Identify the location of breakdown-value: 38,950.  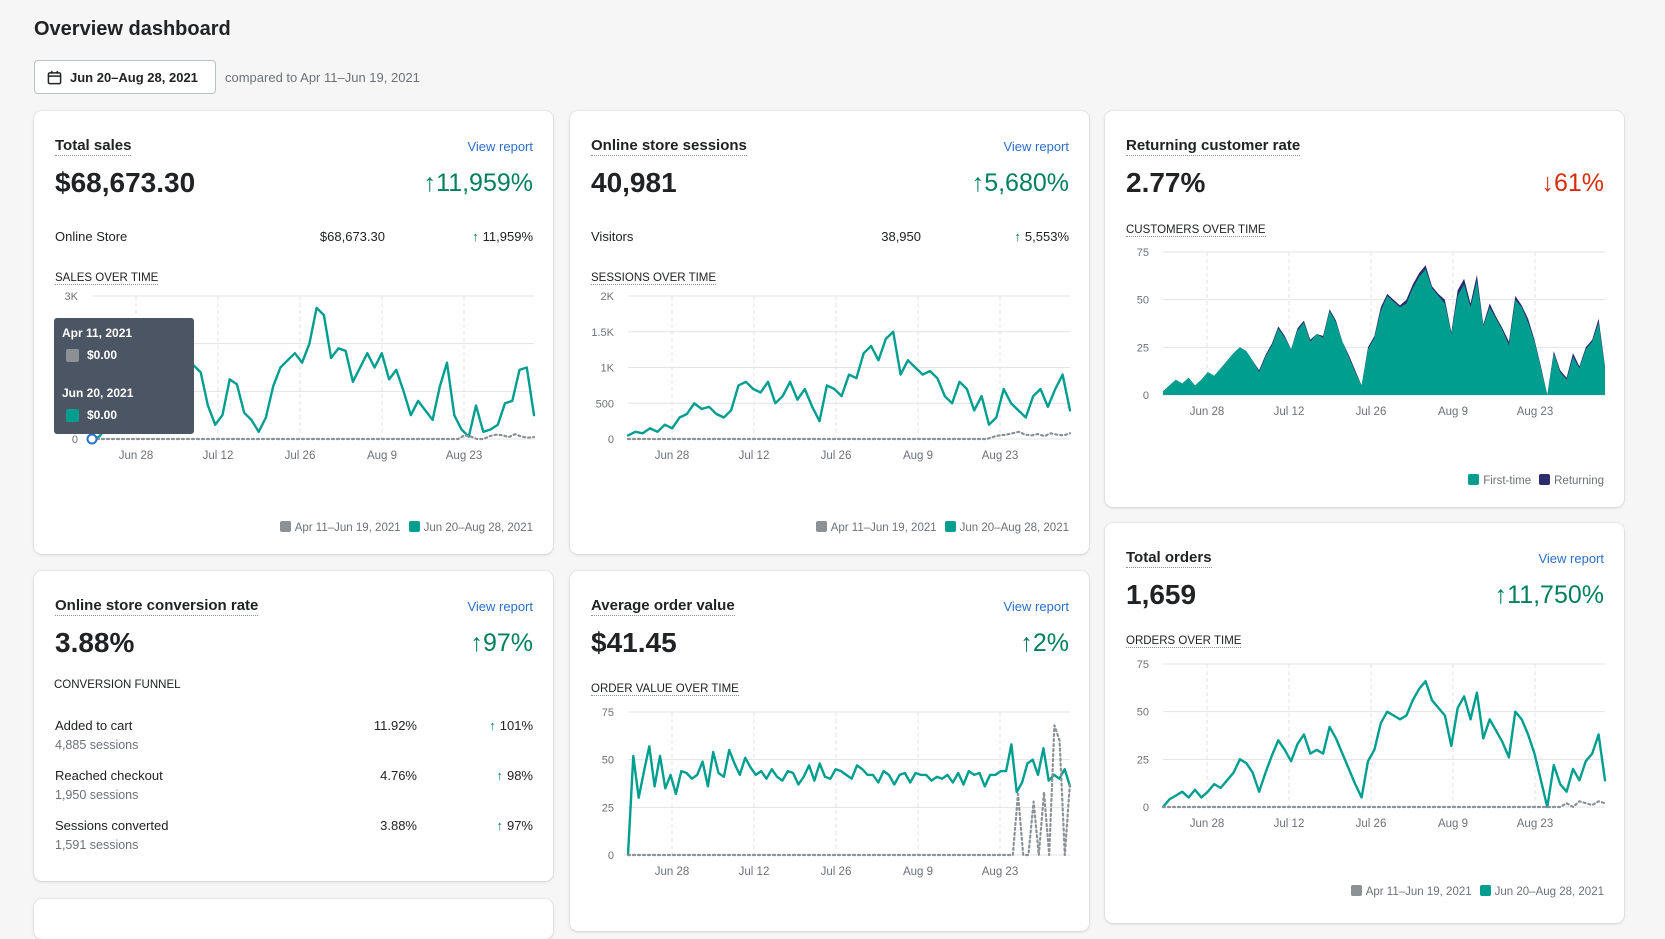
(901, 236).